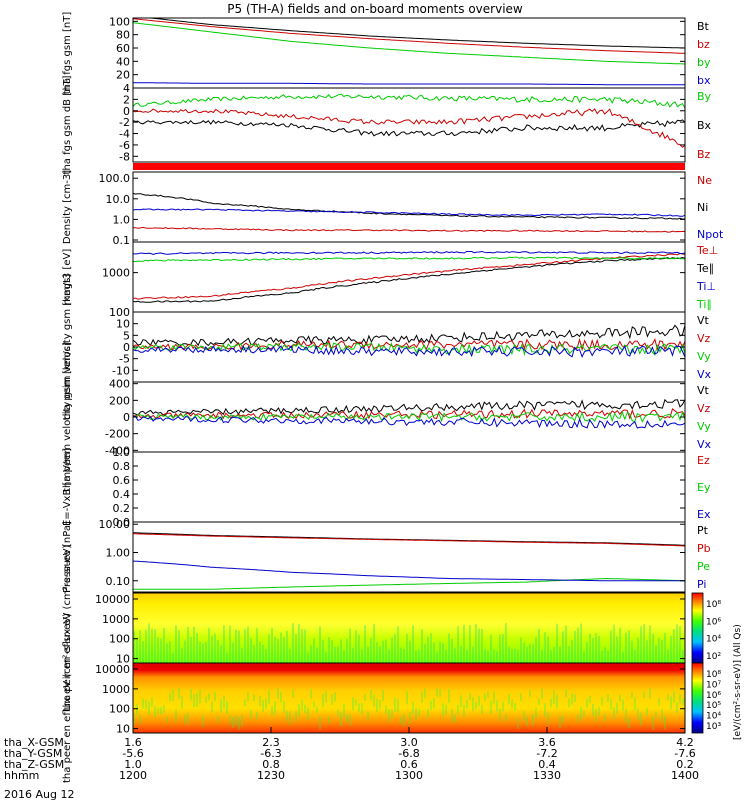 This screenshot has width=750, height=800. I want to click on y-tick-label: 400, so click(119, 384).